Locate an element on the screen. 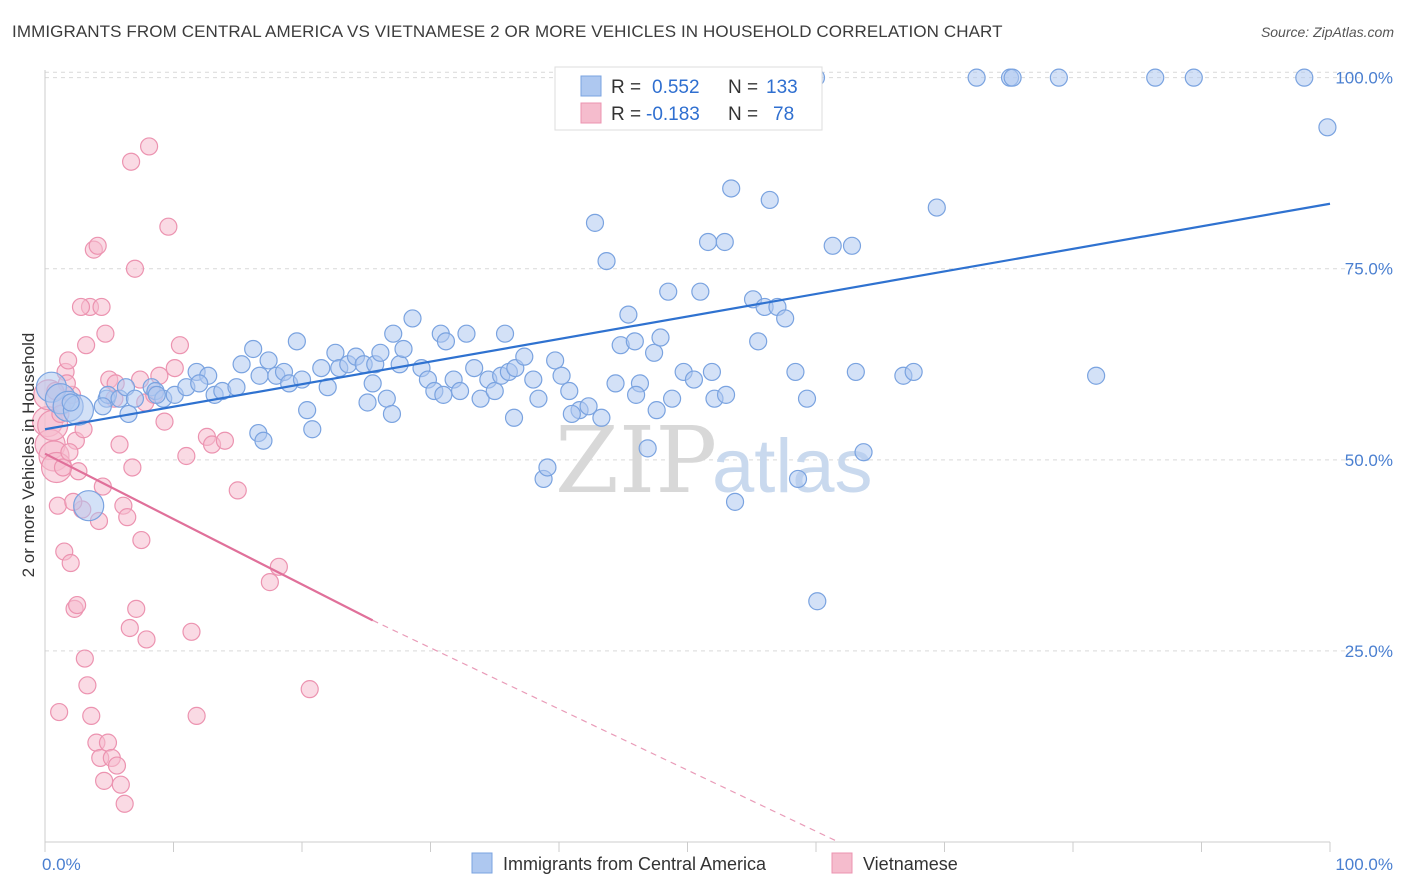 This screenshot has width=1406, height=892. x-tick-label-0: 0.0% is located at coordinates (61, 864).